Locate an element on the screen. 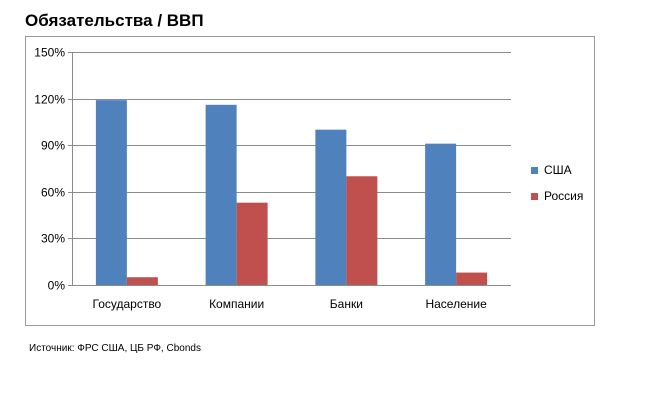 Image resolution: width=648 pixels, height=405 pixels. x-tick-label: Государство is located at coordinates (127, 304).